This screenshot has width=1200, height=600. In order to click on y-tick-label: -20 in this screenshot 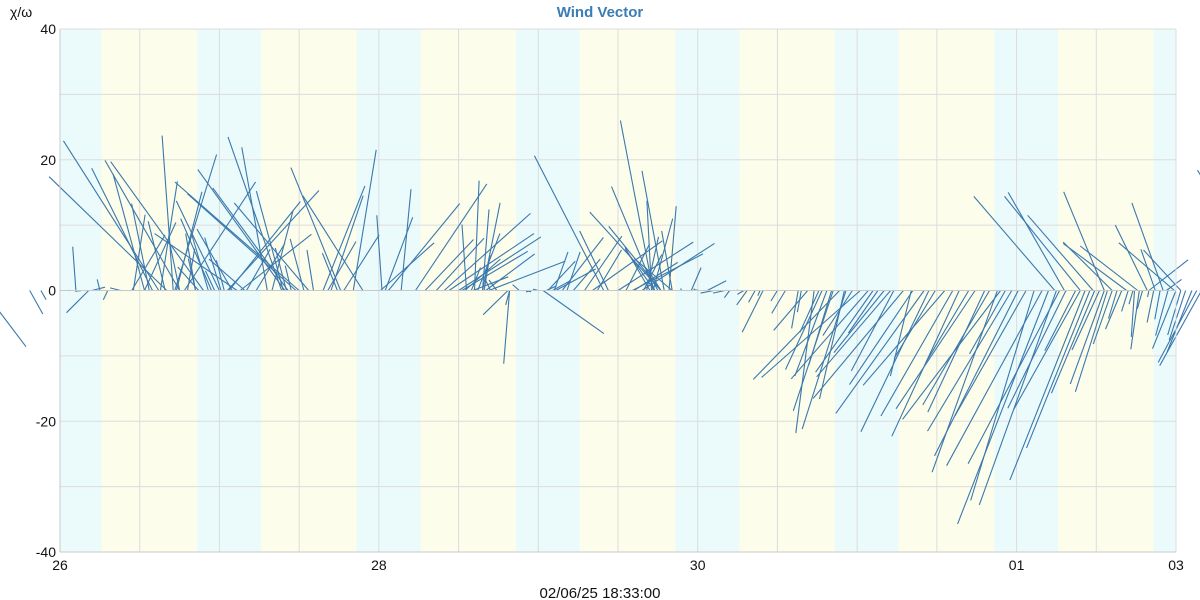, I will do `click(46, 421)`.